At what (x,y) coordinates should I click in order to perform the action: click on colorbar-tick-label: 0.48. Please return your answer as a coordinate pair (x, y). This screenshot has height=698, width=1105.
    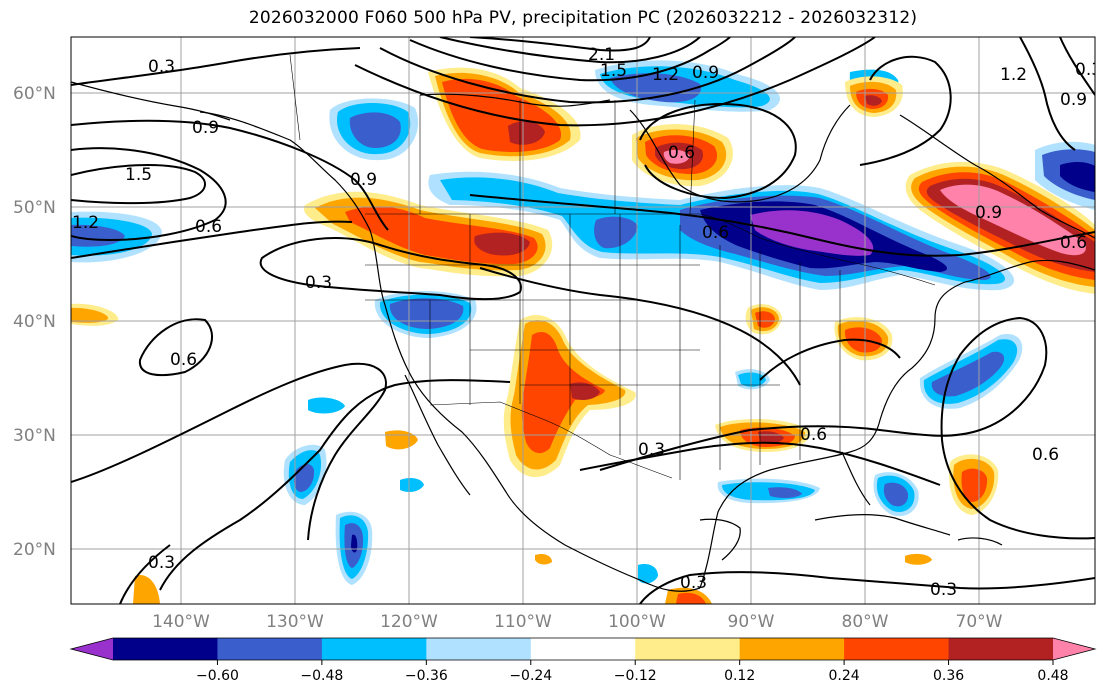
    Looking at the image, I should click on (1052, 676).